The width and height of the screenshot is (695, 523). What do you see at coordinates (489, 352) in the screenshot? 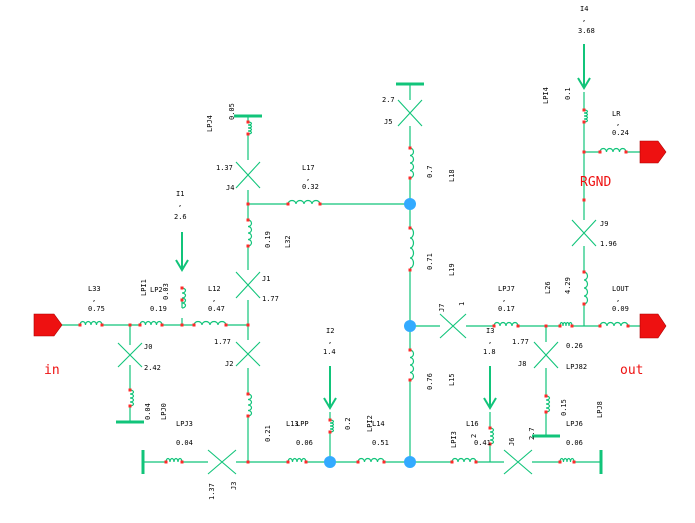
I see `label-I3-value: 1.8` at bounding box center [489, 352].